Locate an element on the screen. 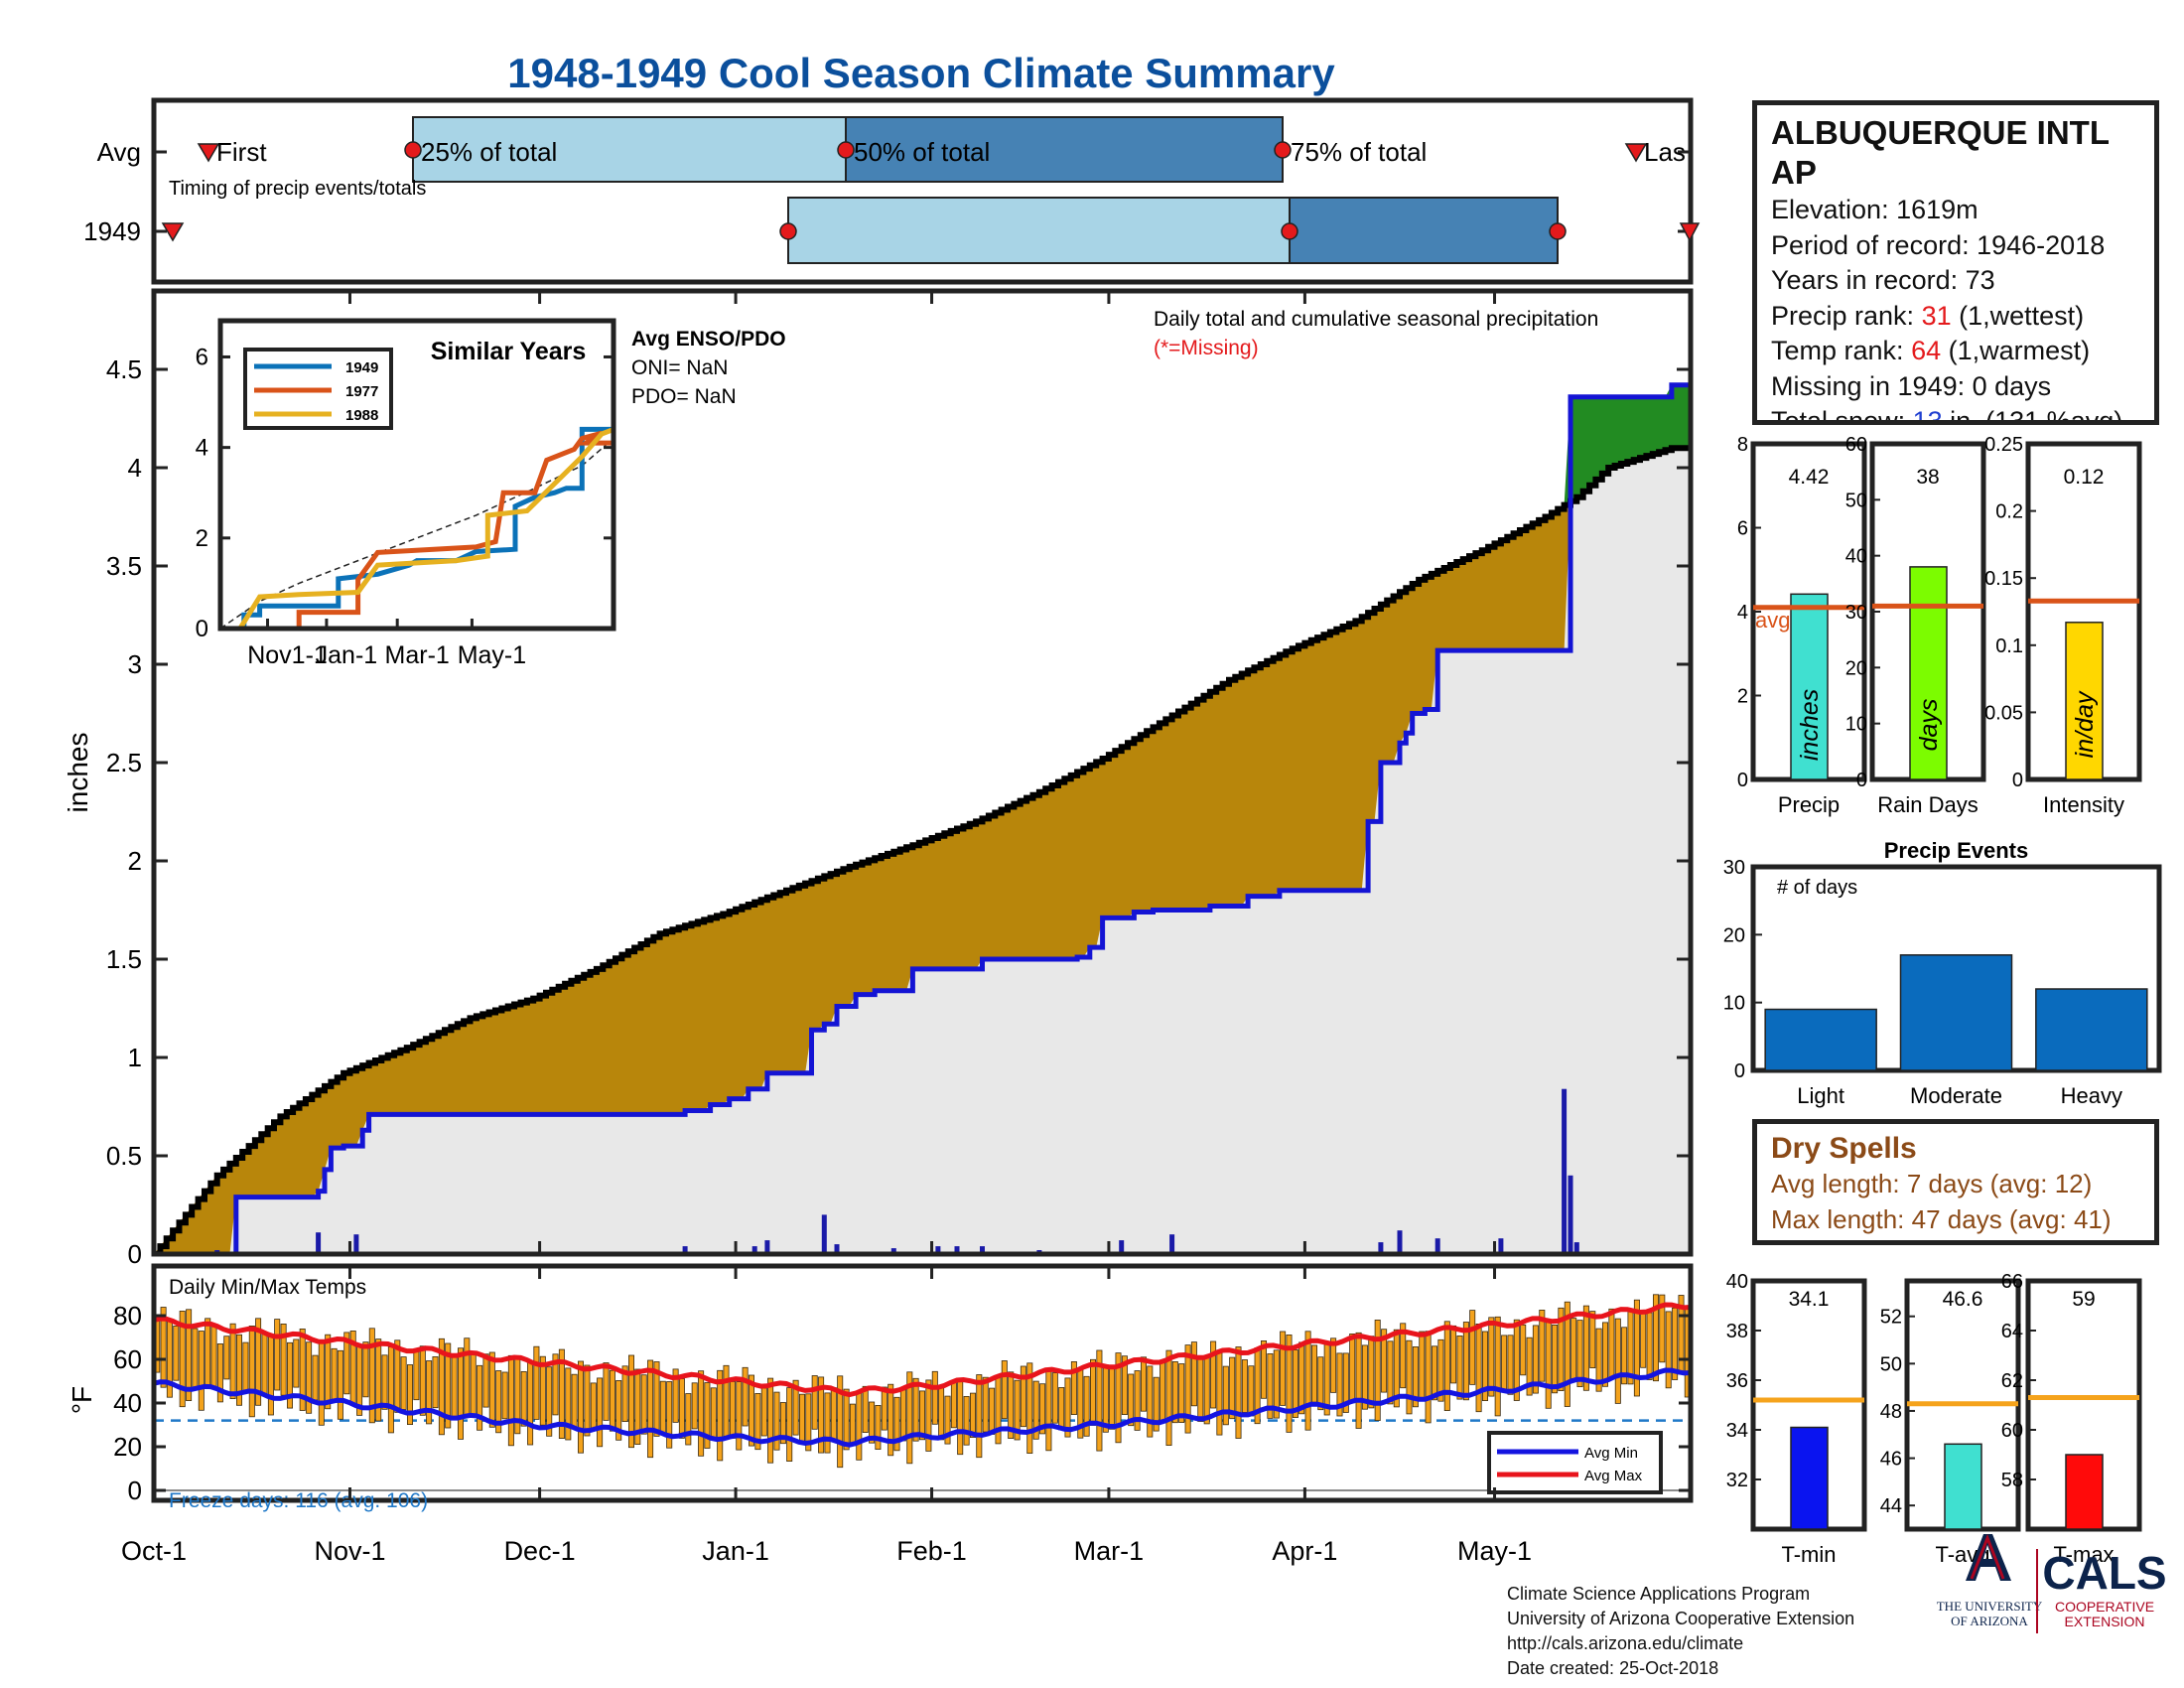 The height and width of the screenshot is (1688, 2184). inset-series-1988 is located at coordinates (417, 528).